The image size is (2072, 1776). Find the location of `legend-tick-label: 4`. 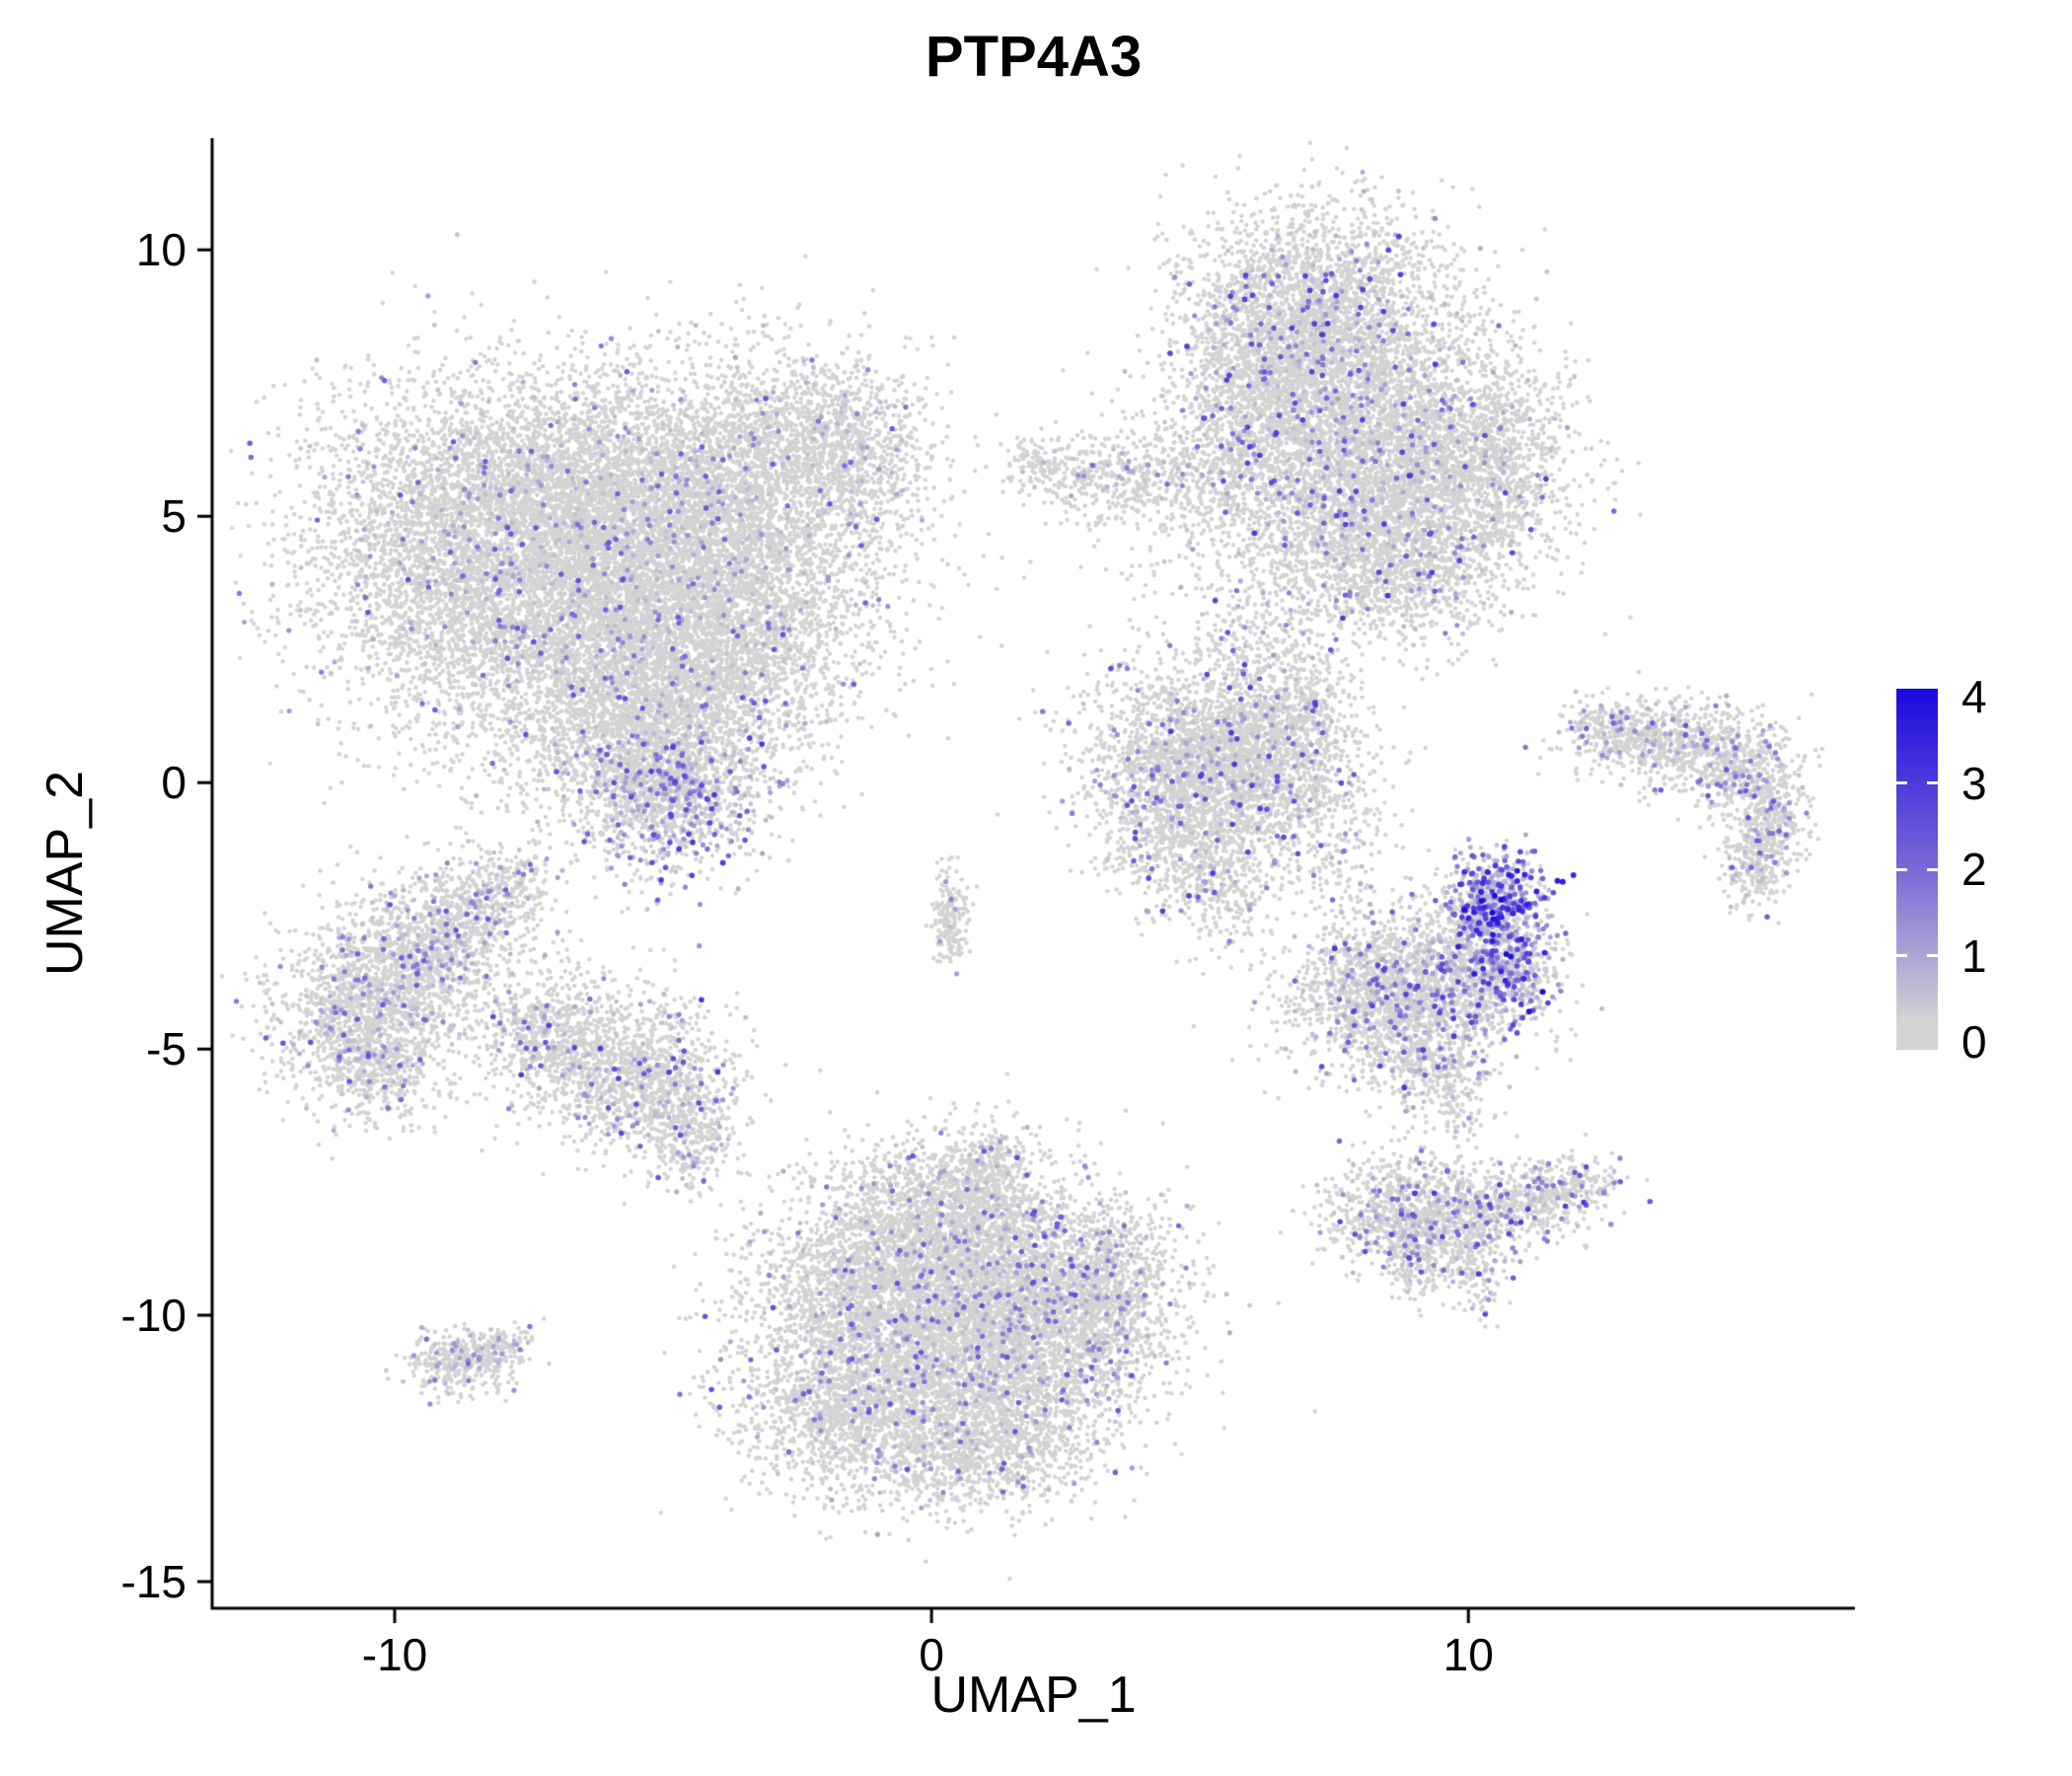

legend-tick-label: 4 is located at coordinates (1974, 696).